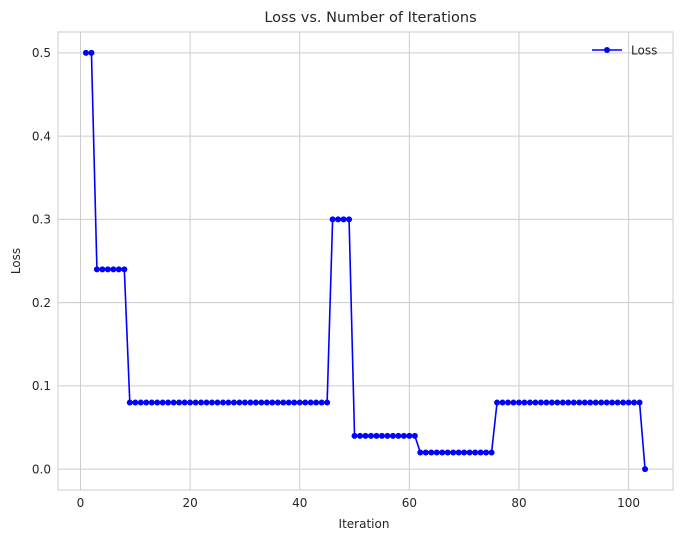  Describe the element at coordinates (16, 261) in the screenshot. I see `y-axis-label: Loss` at that location.